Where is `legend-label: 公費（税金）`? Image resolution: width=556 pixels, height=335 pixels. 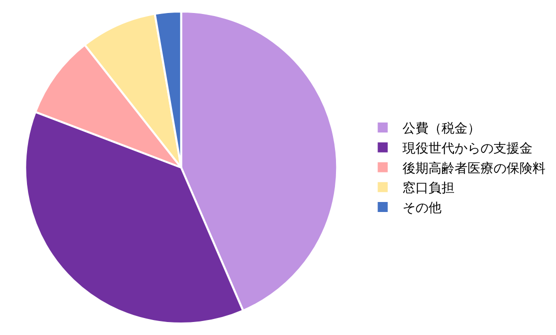 legend-label: 公費（税金） is located at coordinates (441, 129).